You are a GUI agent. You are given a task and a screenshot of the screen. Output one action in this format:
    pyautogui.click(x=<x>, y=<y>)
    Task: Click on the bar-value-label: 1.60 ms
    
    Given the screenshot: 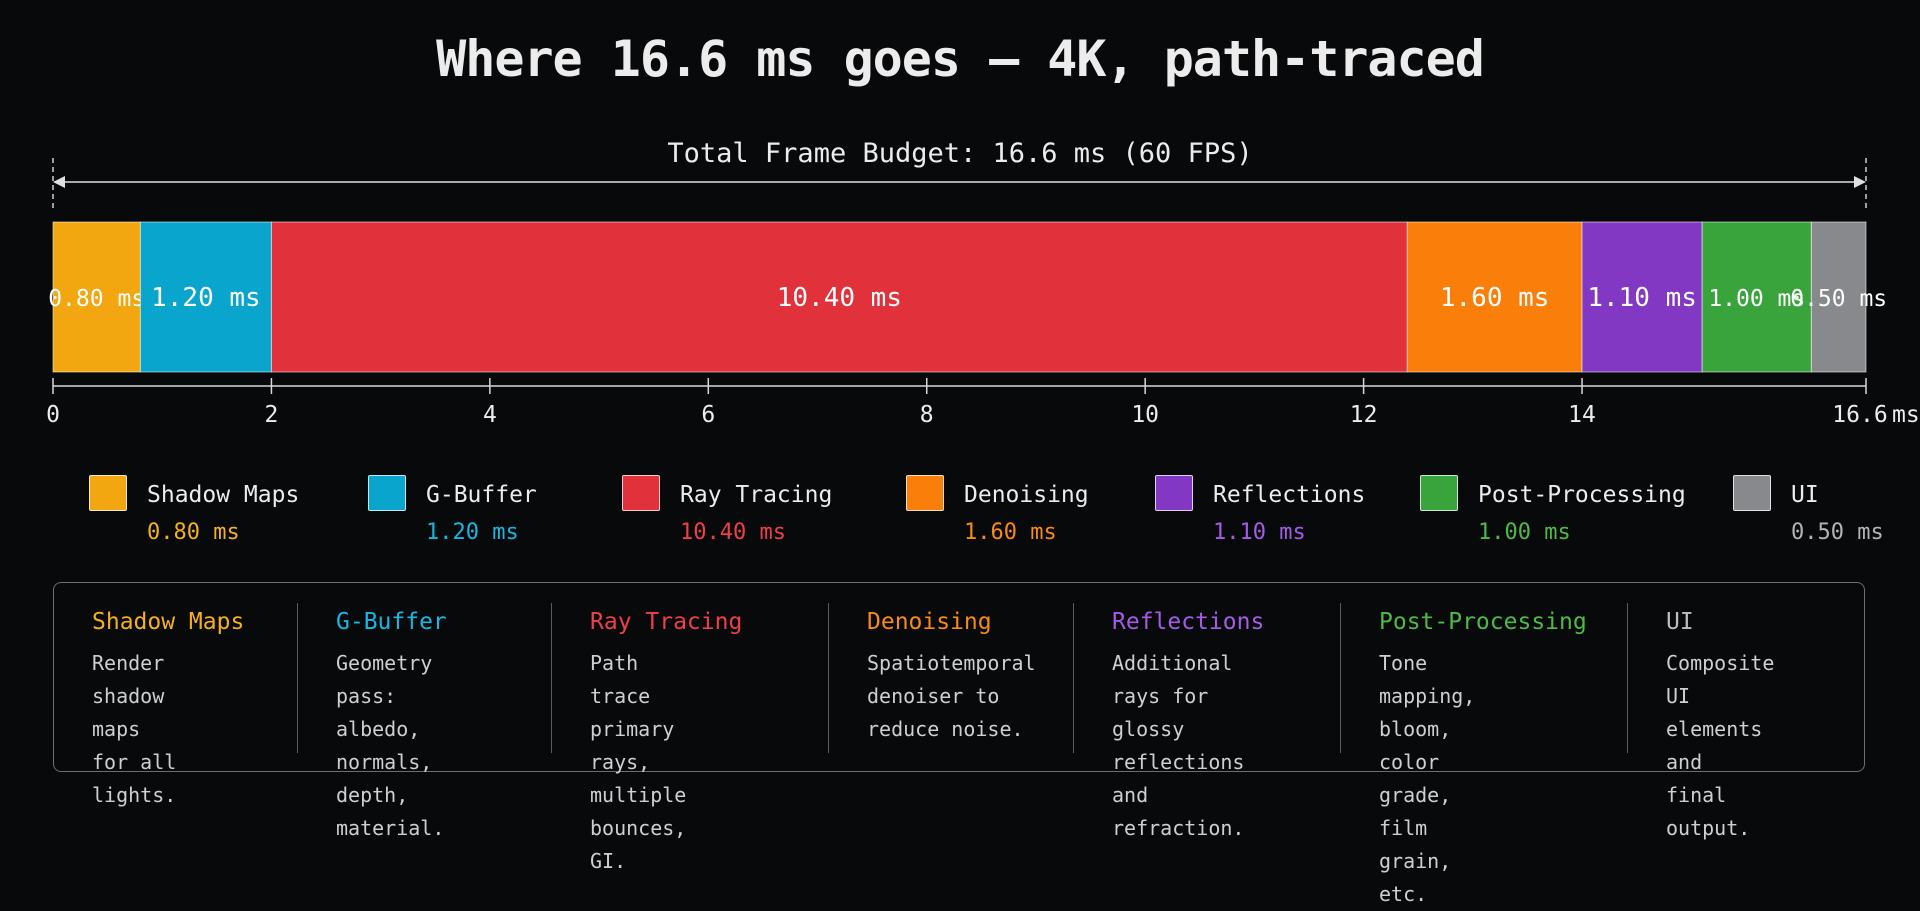 What is the action you would take?
    pyautogui.click(x=1495, y=298)
    